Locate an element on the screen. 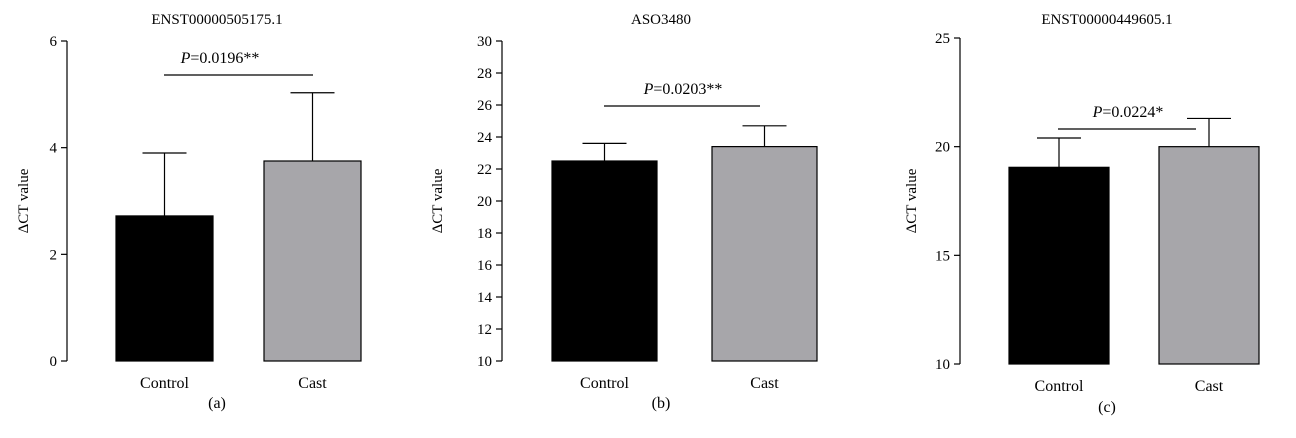  y-tick-label: 0 is located at coordinates (54, 362).